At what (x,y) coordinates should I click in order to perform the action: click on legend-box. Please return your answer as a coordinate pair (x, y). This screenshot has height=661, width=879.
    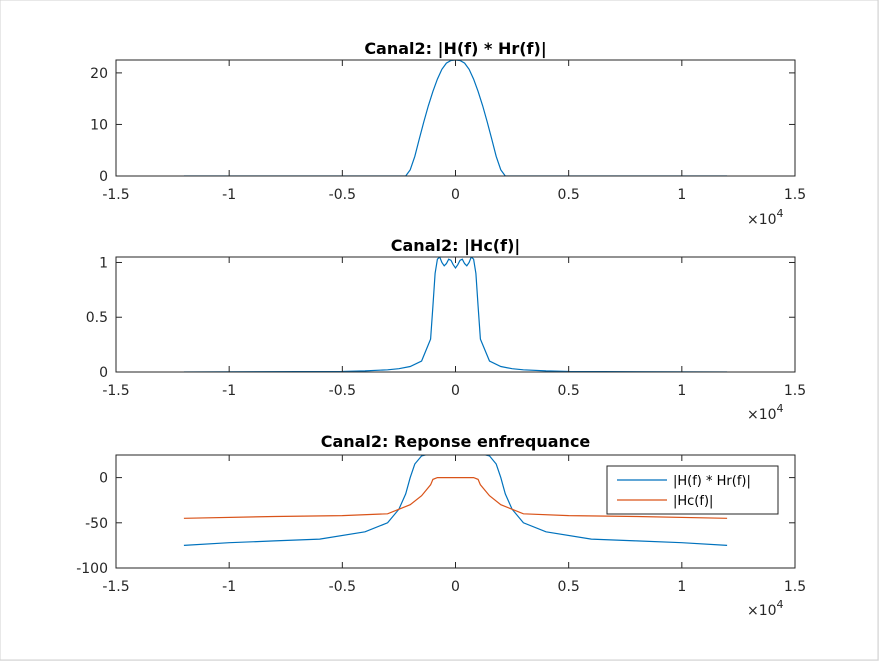
    Looking at the image, I should click on (692, 490).